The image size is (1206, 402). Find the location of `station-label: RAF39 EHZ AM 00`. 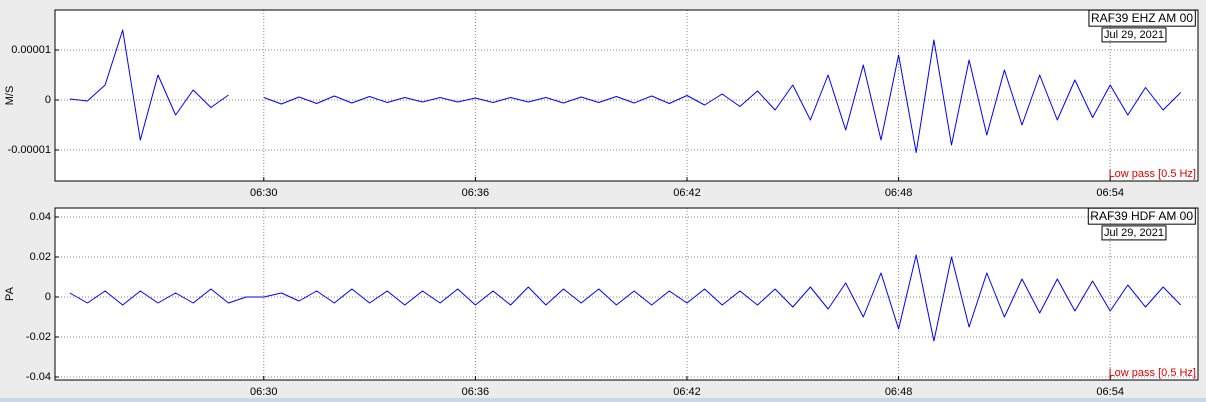

station-label: RAF39 EHZ AM 00 is located at coordinates (1142, 18).